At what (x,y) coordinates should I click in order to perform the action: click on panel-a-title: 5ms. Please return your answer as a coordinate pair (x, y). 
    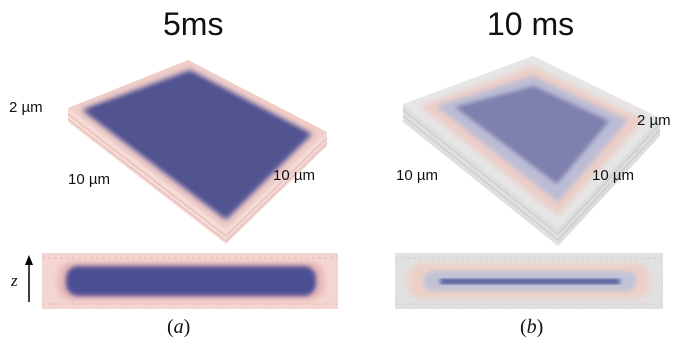
    Looking at the image, I should click on (193, 24).